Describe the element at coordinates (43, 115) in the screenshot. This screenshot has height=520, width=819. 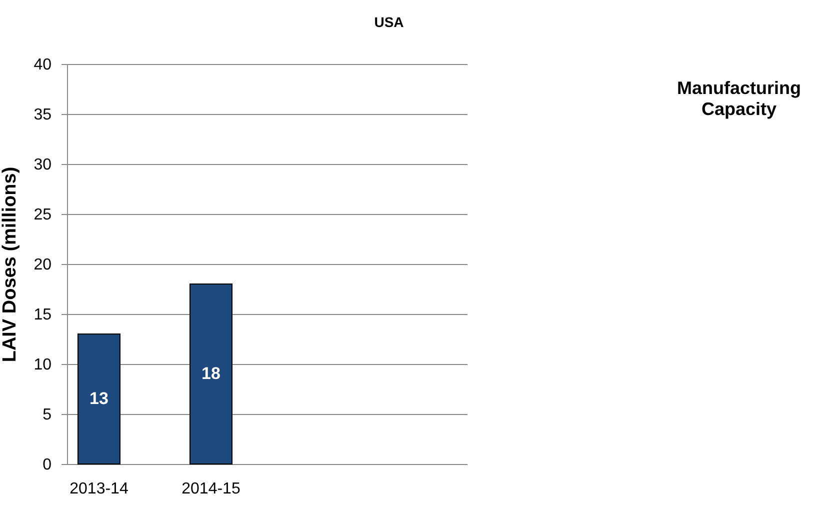
I see `y-tick-label: 35` at that location.